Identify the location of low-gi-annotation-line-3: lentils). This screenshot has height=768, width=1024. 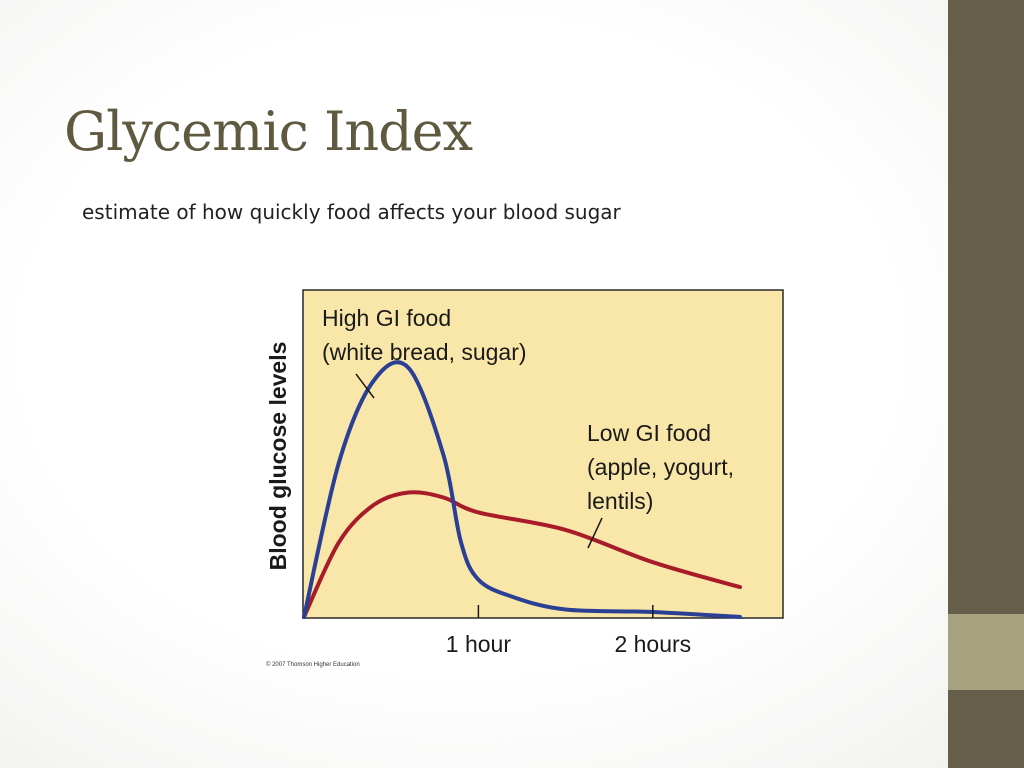
(620, 501).